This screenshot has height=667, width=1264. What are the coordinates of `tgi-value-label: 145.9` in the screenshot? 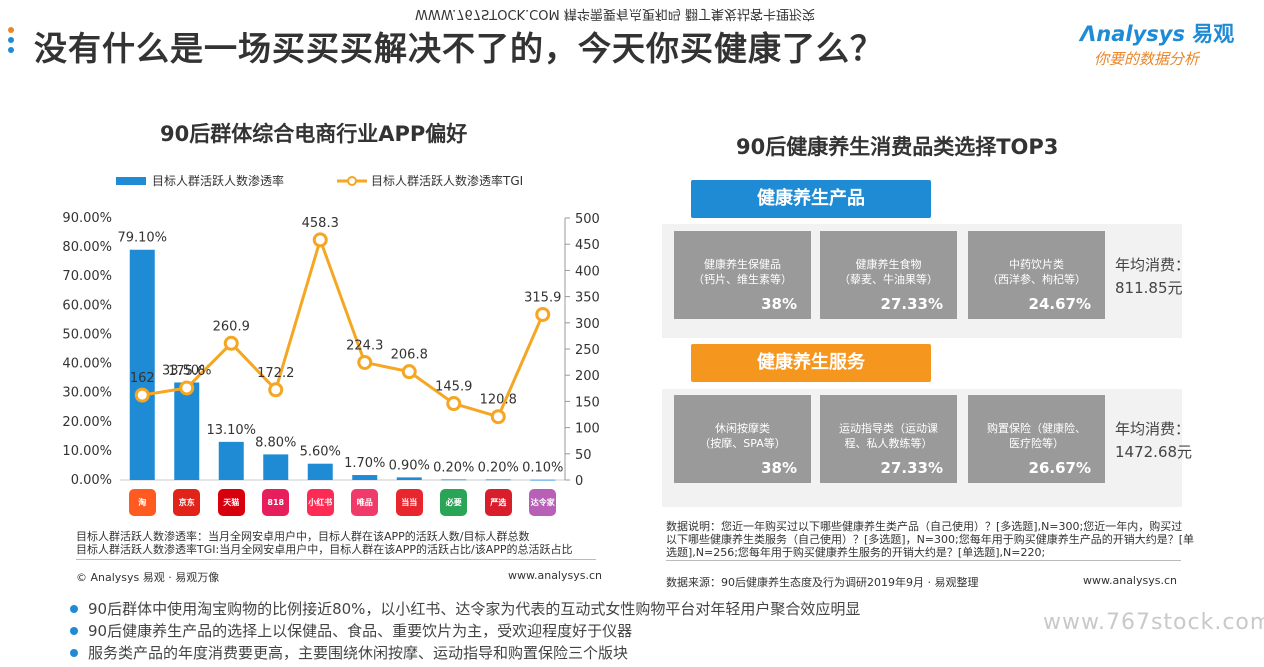 It's located at (453, 387).